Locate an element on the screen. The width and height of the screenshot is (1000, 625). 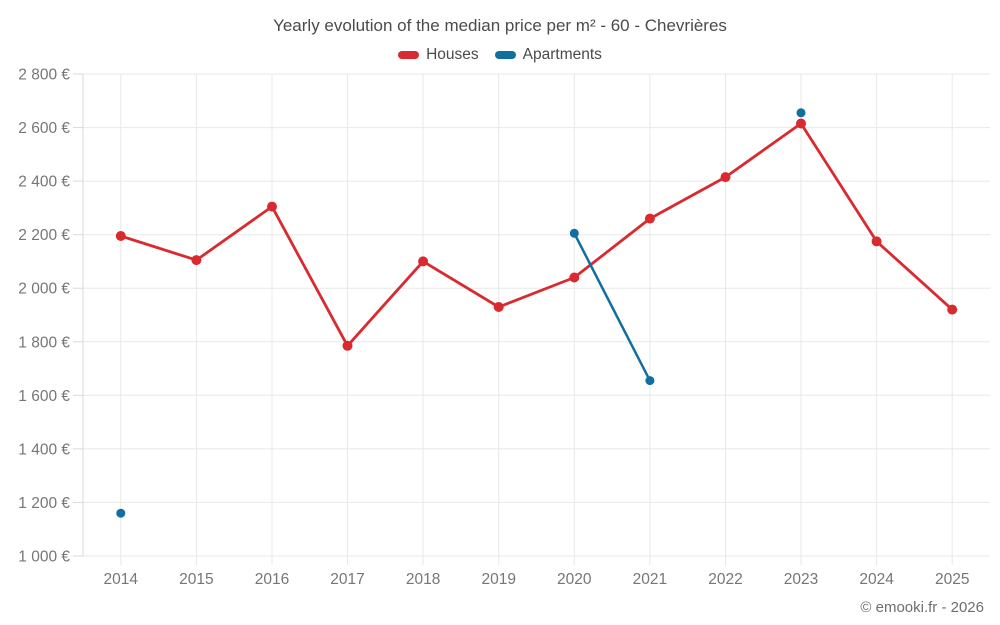
x-axis-label: 2018 is located at coordinates (423, 579).